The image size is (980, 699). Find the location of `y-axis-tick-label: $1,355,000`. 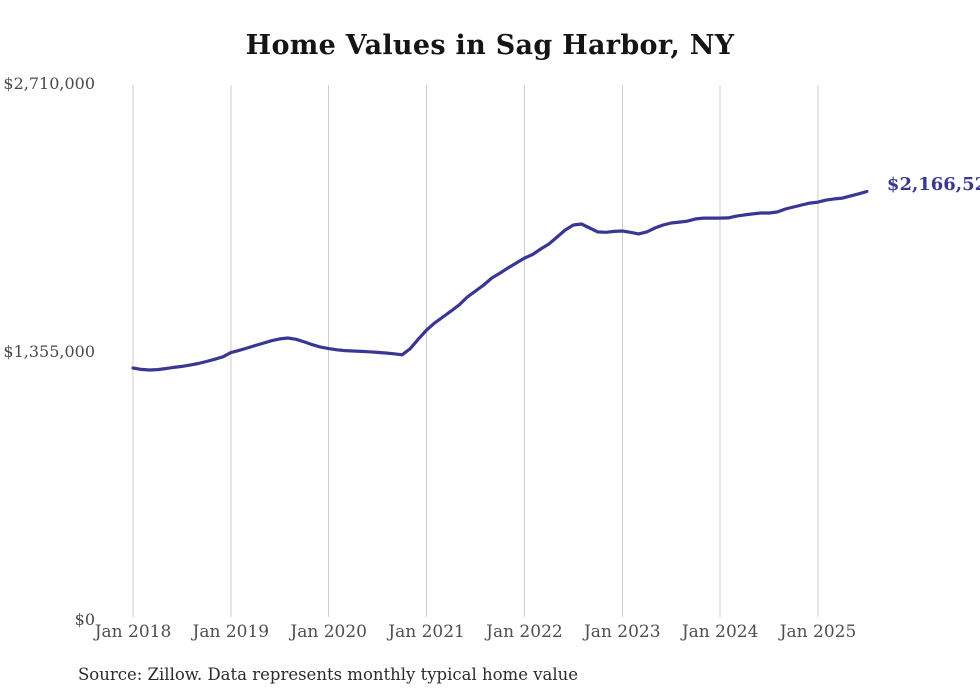

y-axis-tick-label: $1,355,000 is located at coordinates (49, 351).